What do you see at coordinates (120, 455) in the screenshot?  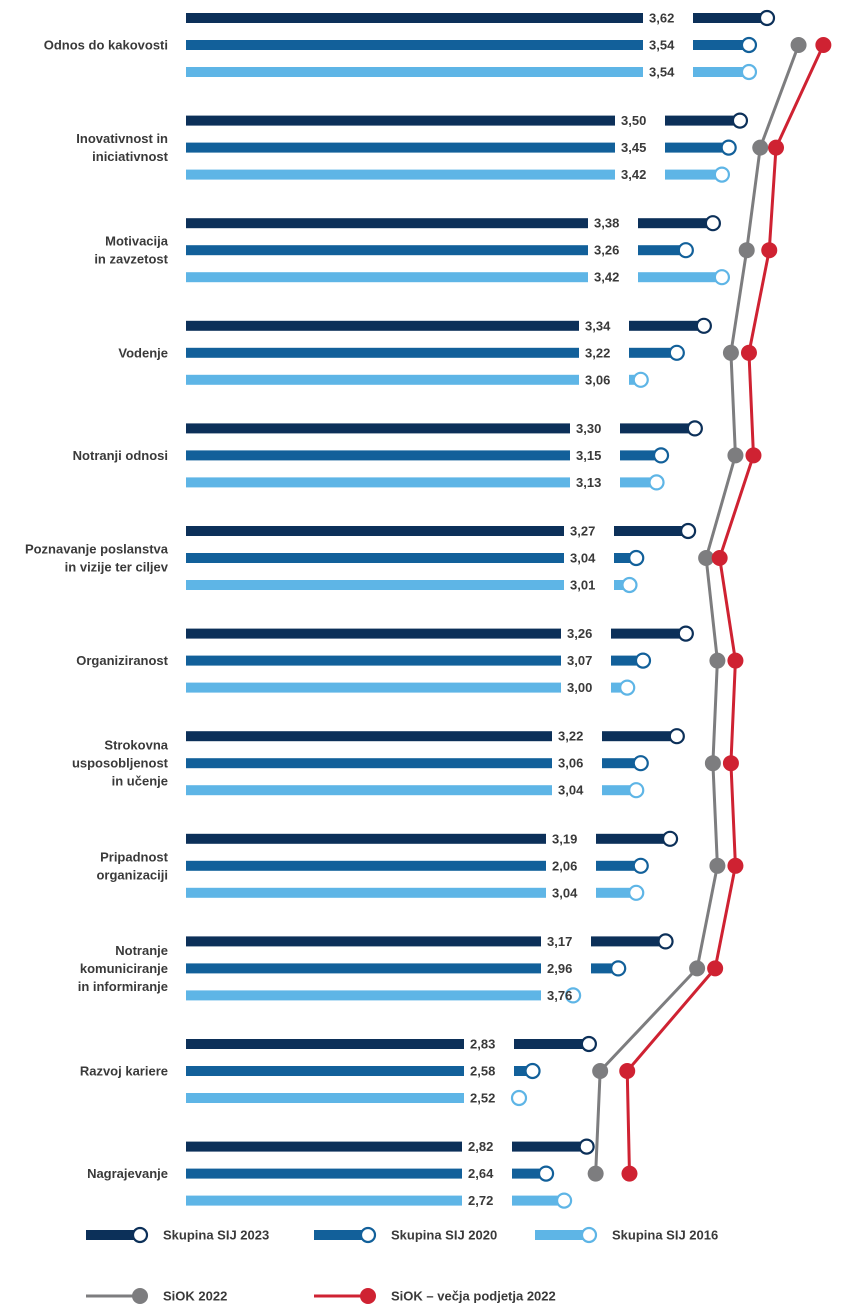 I see `category-label-notranji-odnosi: Notranji odnosi` at bounding box center [120, 455].